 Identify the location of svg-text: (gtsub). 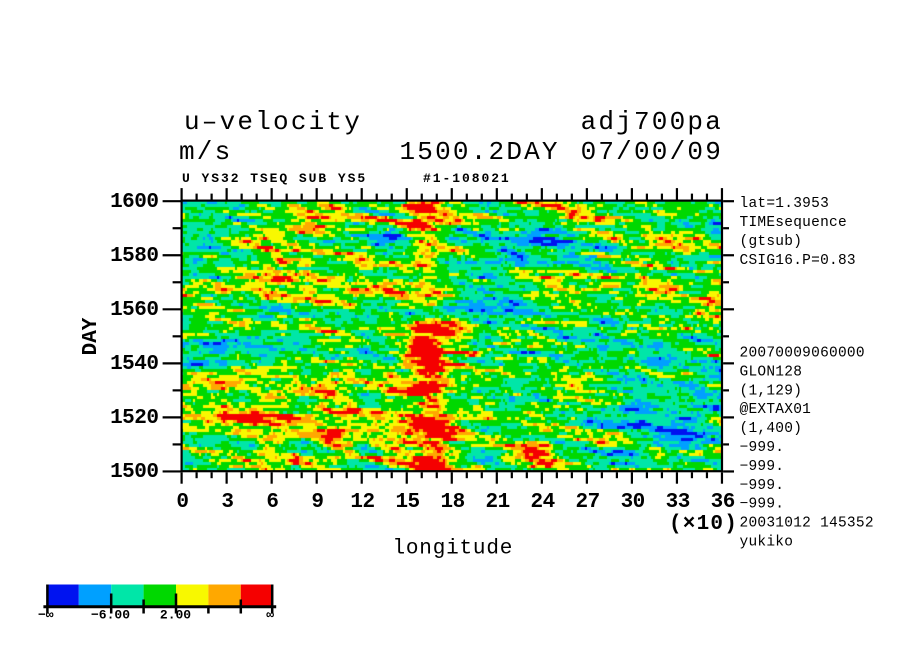
(771, 242).